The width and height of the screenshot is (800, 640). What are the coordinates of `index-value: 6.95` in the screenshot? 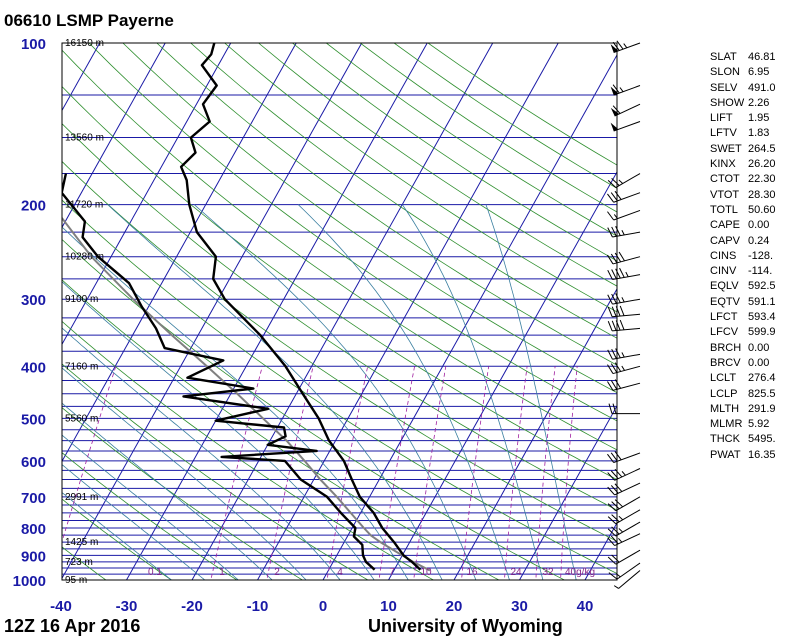 It's located at (759, 72).